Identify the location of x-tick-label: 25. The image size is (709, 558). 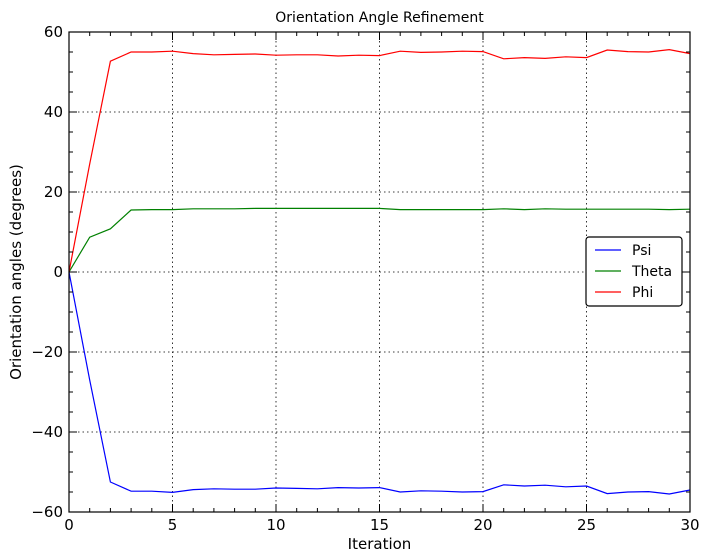
(586, 525).